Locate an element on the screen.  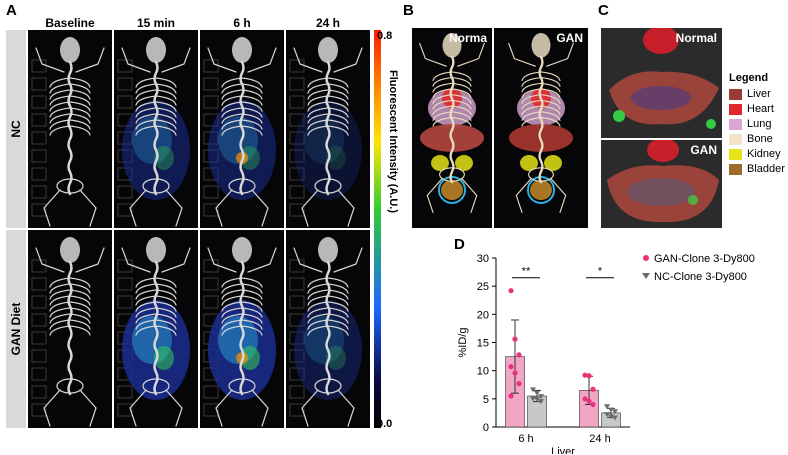
legend-label: GAN-Clone 3-Dy800 is located at coordinates (704, 259).